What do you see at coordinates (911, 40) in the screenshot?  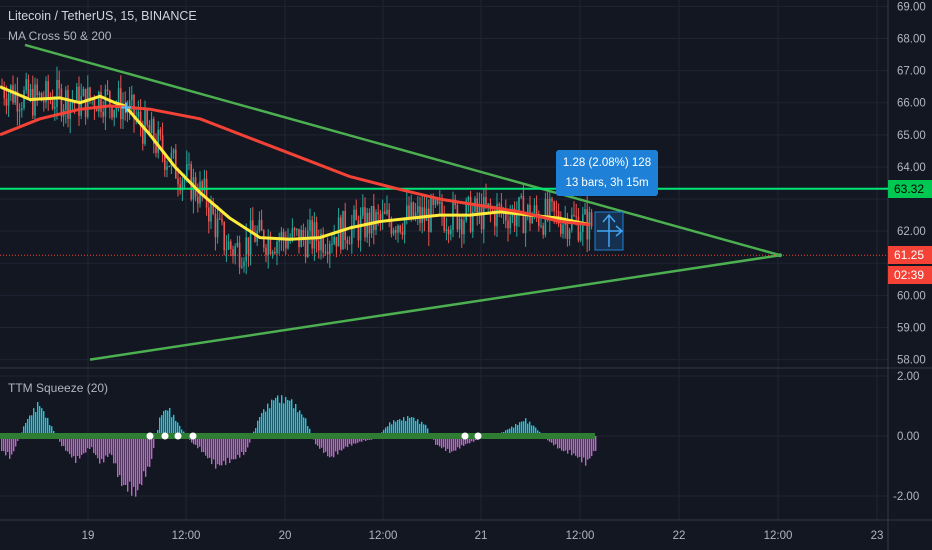 I see `price-tick-label: 68.00` at bounding box center [911, 40].